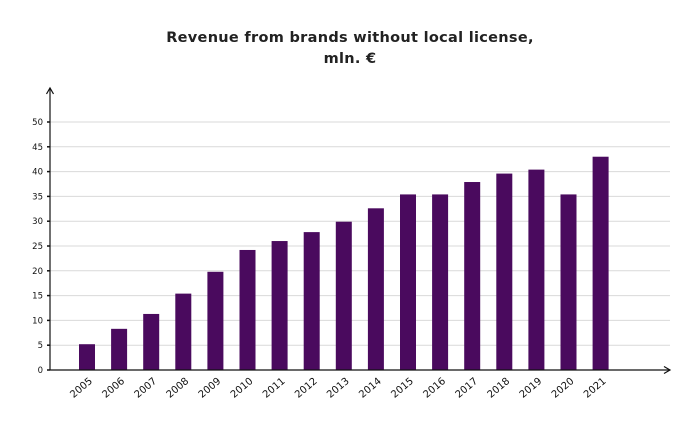  I want to click on bar-2012, so click(311, 301).